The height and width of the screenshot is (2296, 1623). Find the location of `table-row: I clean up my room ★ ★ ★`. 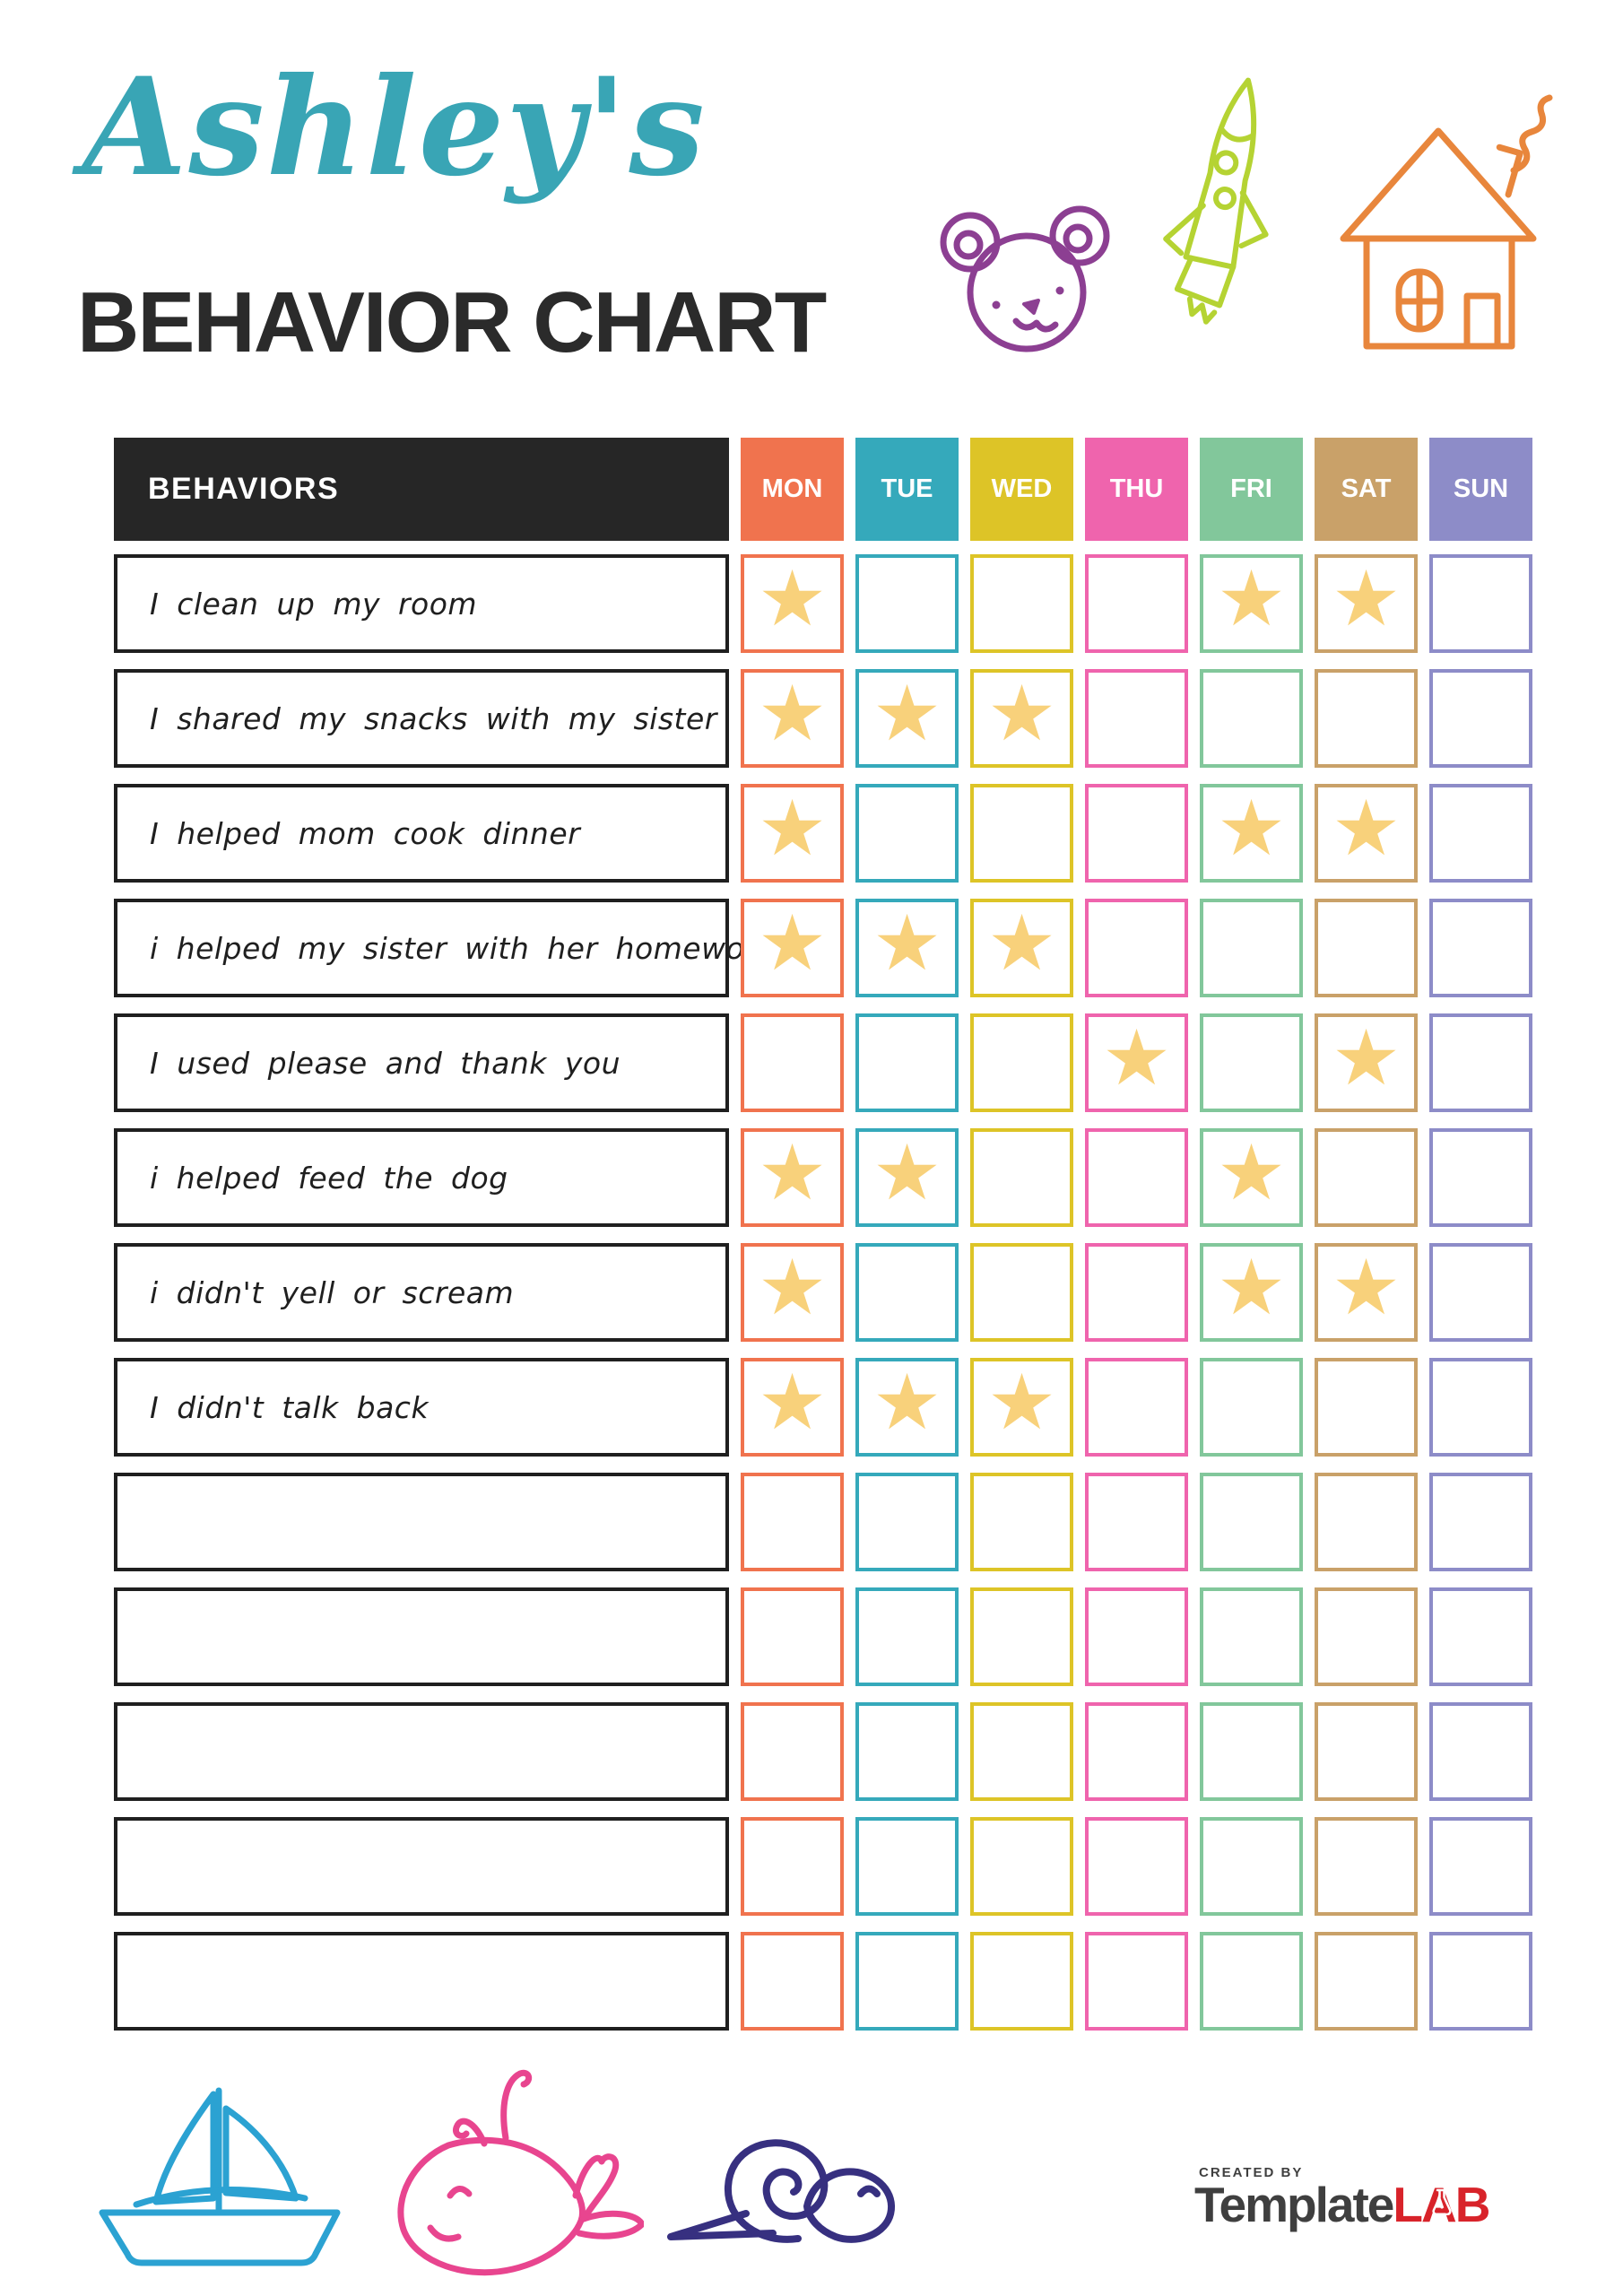

table-row: I clean up my room ★ ★ ★ is located at coordinates (823, 603).